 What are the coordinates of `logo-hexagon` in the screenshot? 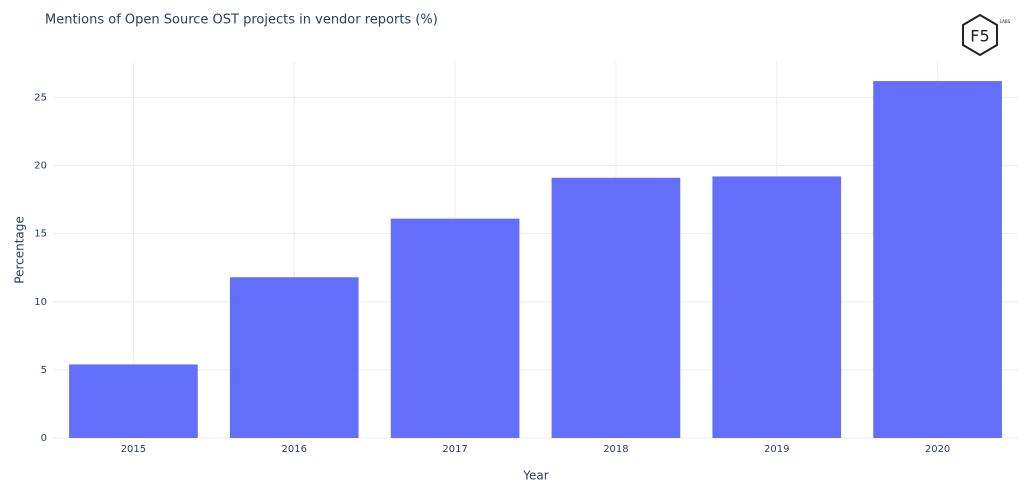 It's located at (980, 35).